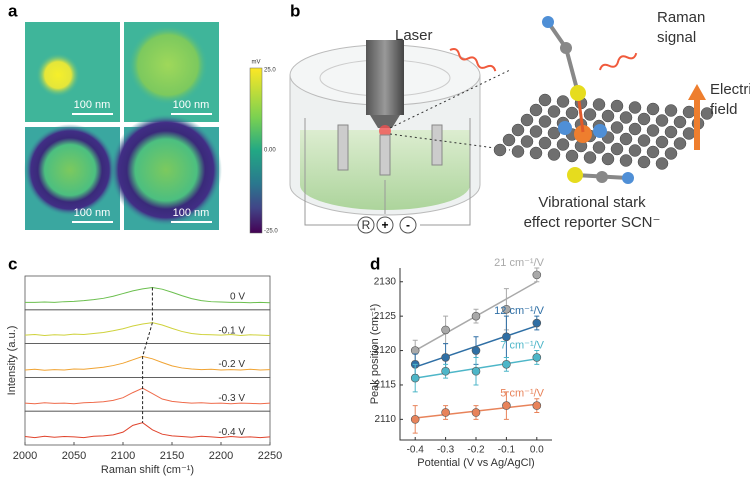 Image resolution: width=750 pixels, height=477 pixels. I want to click on x-axis-label: Potential (V vs Ag/AgCl), so click(475, 463).